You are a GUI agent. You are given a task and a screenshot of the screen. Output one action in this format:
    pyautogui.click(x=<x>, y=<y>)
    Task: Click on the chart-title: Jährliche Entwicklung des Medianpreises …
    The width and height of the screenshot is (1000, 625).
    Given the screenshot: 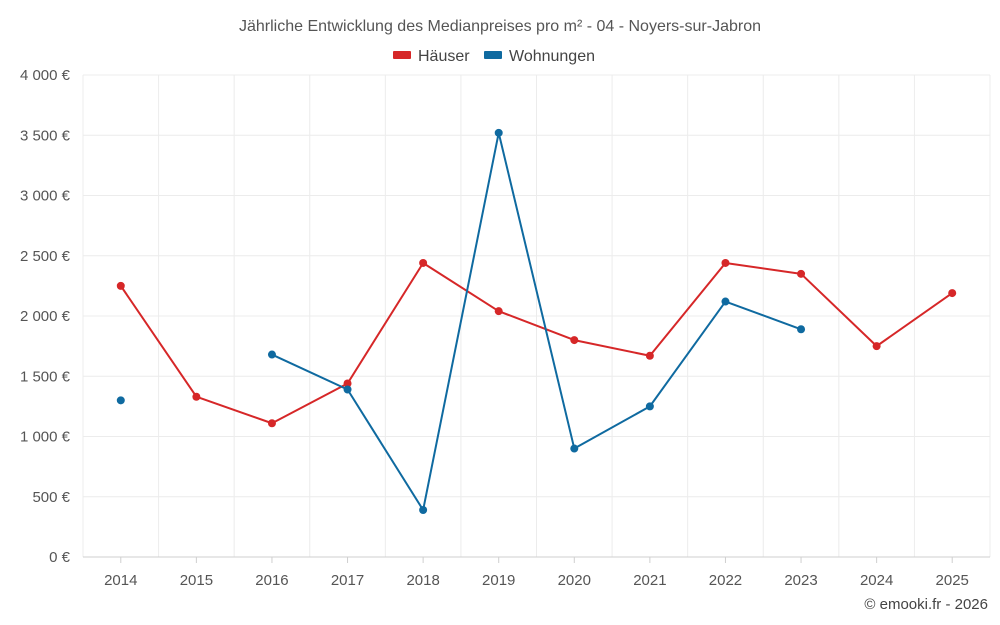 What is the action you would take?
    pyautogui.click(x=500, y=26)
    